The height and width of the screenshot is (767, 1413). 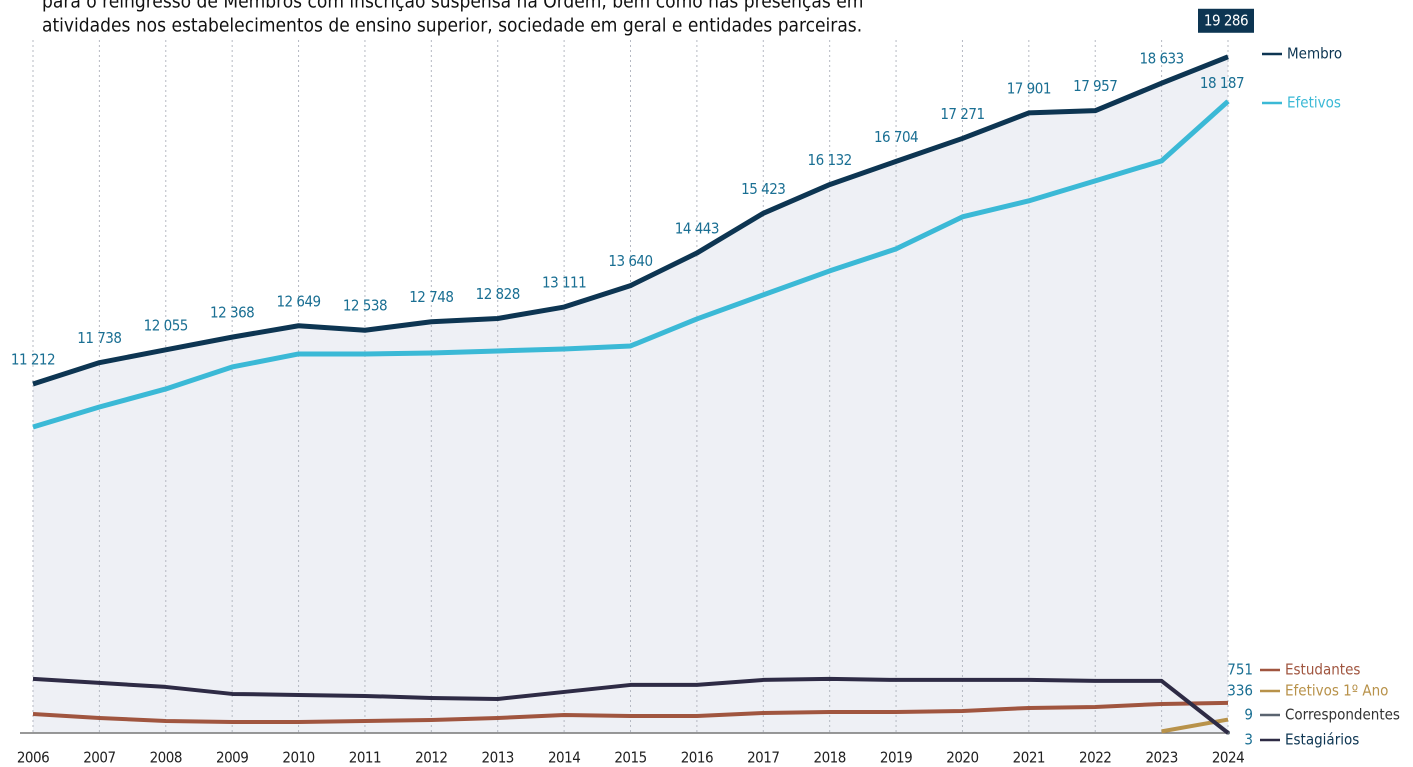 I want to click on x-tick-label: 2014, so click(x=564, y=758).